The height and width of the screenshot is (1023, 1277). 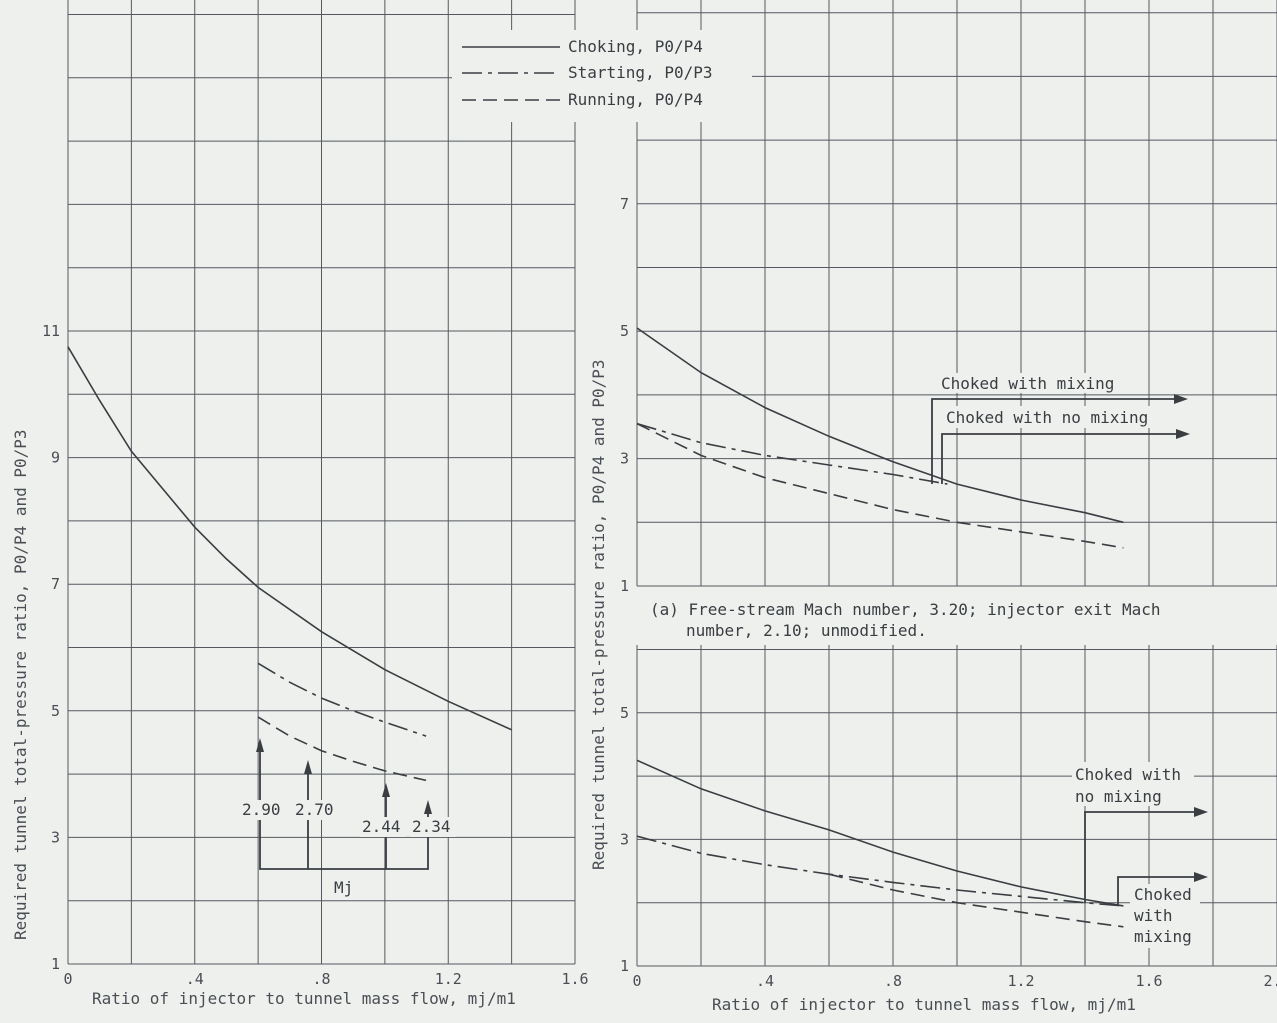 What do you see at coordinates (342, 699) in the screenshot?
I see `left-starting-curve` at bounding box center [342, 699].